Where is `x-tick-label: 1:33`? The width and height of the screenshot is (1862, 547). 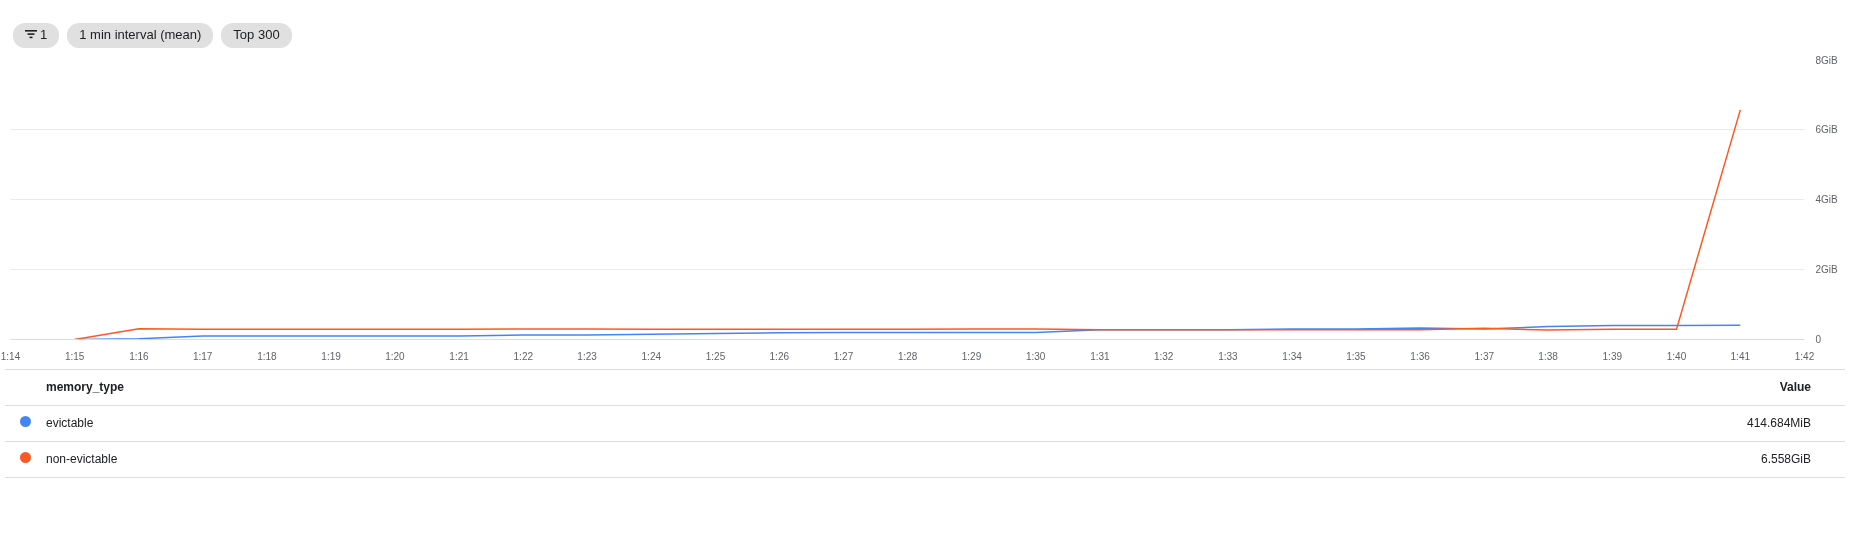
x-tick-label: 1:33 is located at coordinates (1228, 356).